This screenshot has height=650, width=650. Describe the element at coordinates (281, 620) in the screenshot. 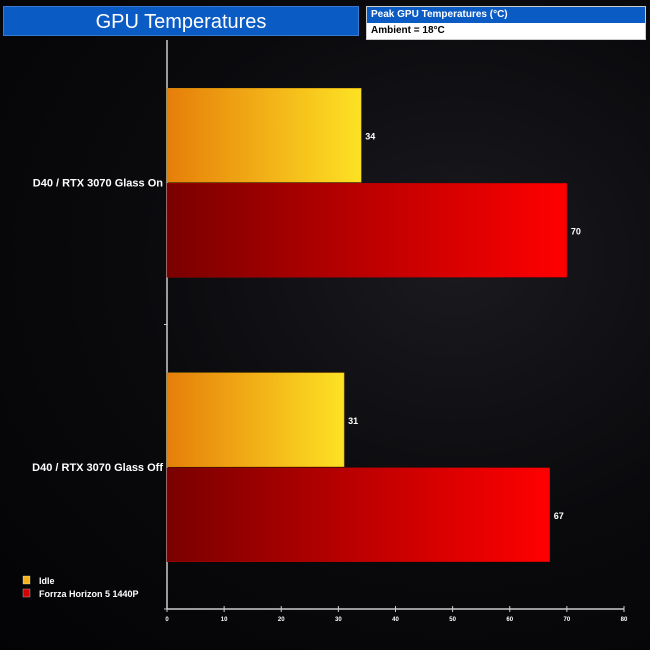

I see `x-tick-label: 20` at that location.